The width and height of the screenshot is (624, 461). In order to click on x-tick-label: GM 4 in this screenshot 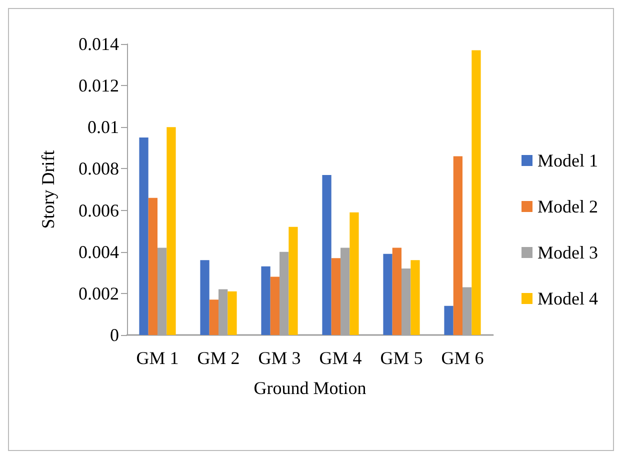, I will do `click(340, 358)`.